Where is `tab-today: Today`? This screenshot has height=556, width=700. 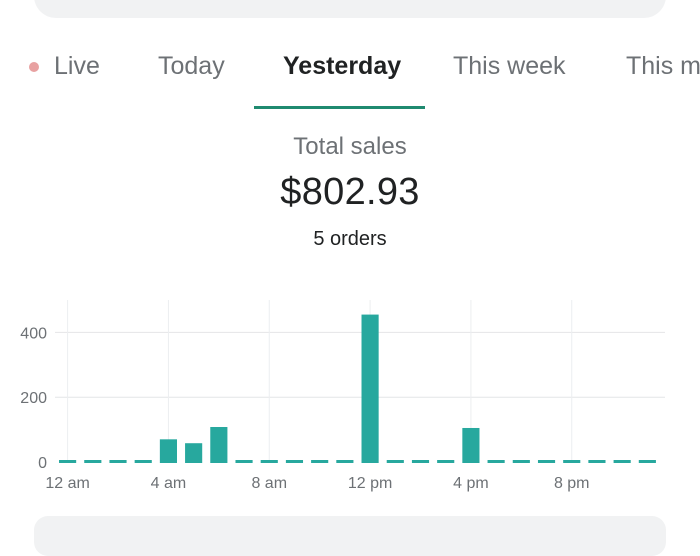 tab-today: Today is located at coordinates (191, 66).